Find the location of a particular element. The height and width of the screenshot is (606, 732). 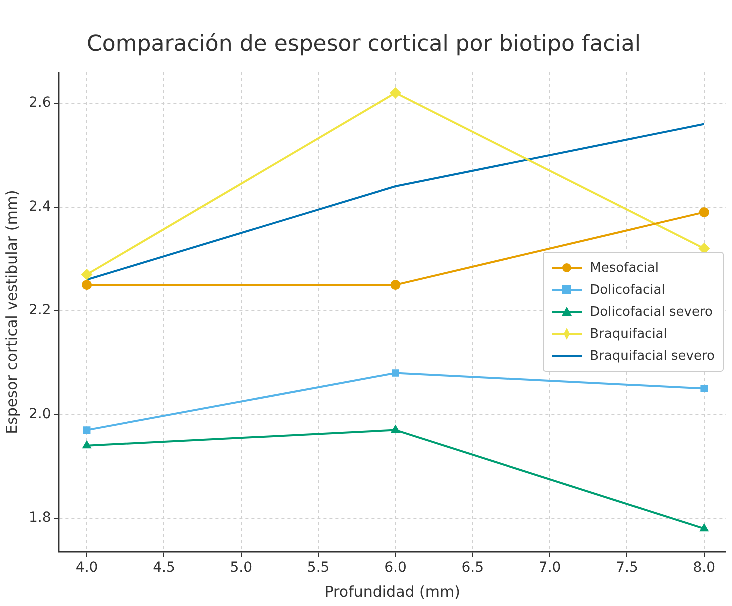

x-axis-title: Profundidad (mm) is located at coordinates (392, 591).